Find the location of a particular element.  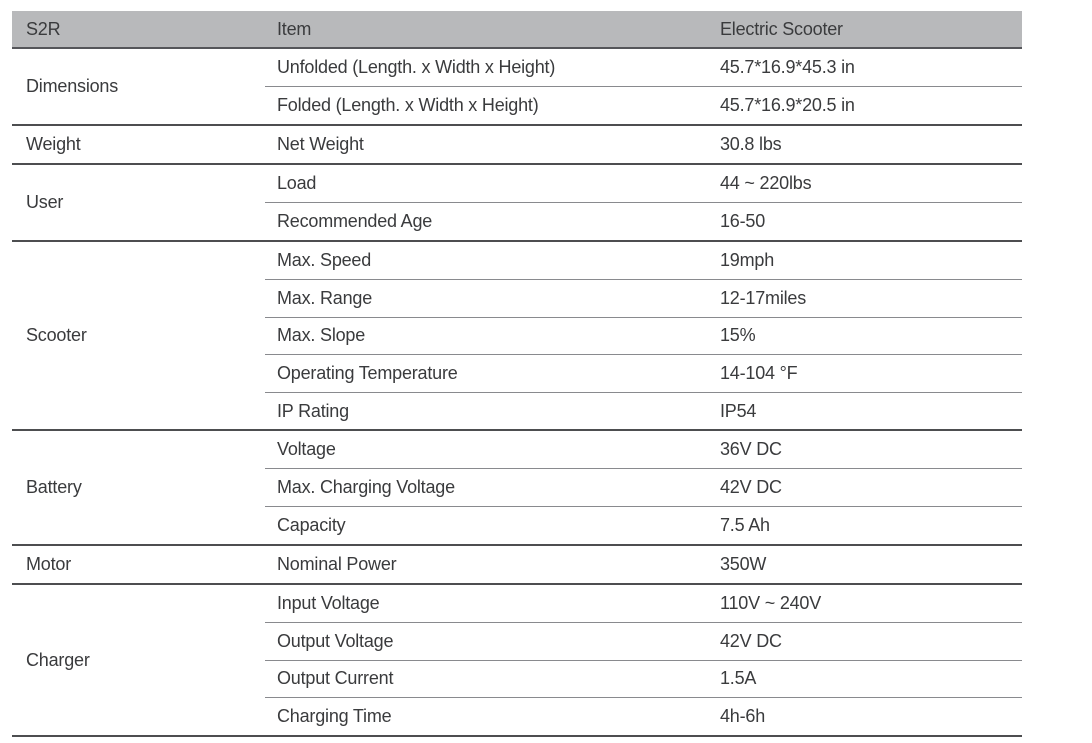

item-cell: Net Weight is located at coordinates (320, 144).